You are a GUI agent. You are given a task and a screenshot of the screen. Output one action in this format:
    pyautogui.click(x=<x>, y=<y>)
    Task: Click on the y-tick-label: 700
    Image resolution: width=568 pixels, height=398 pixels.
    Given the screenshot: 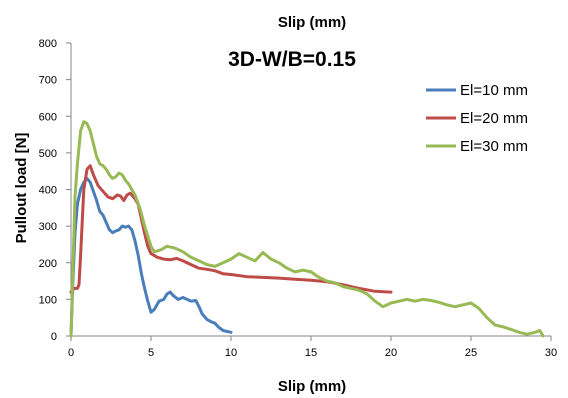 What is the action you would take?
    pyautogui.click(x=48, y=81)
    